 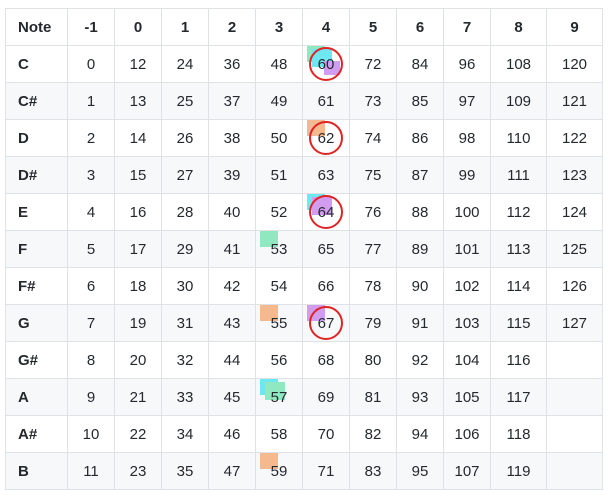 What do you see at coordinates (574, 360) in the screenshot?
I see `midi-number-cell` at bounding box center [574, 360].